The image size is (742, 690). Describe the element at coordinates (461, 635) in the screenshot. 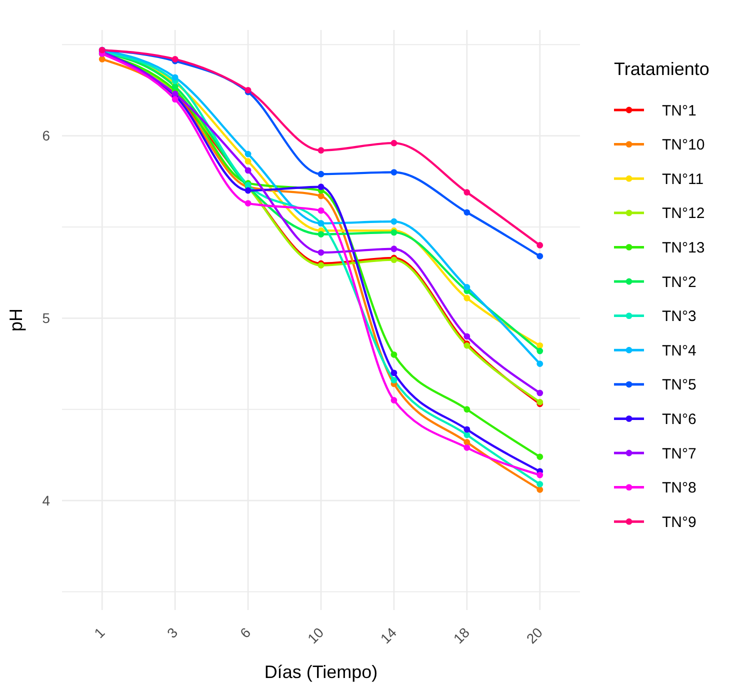

I see `x-tick-label: 18` at that location.